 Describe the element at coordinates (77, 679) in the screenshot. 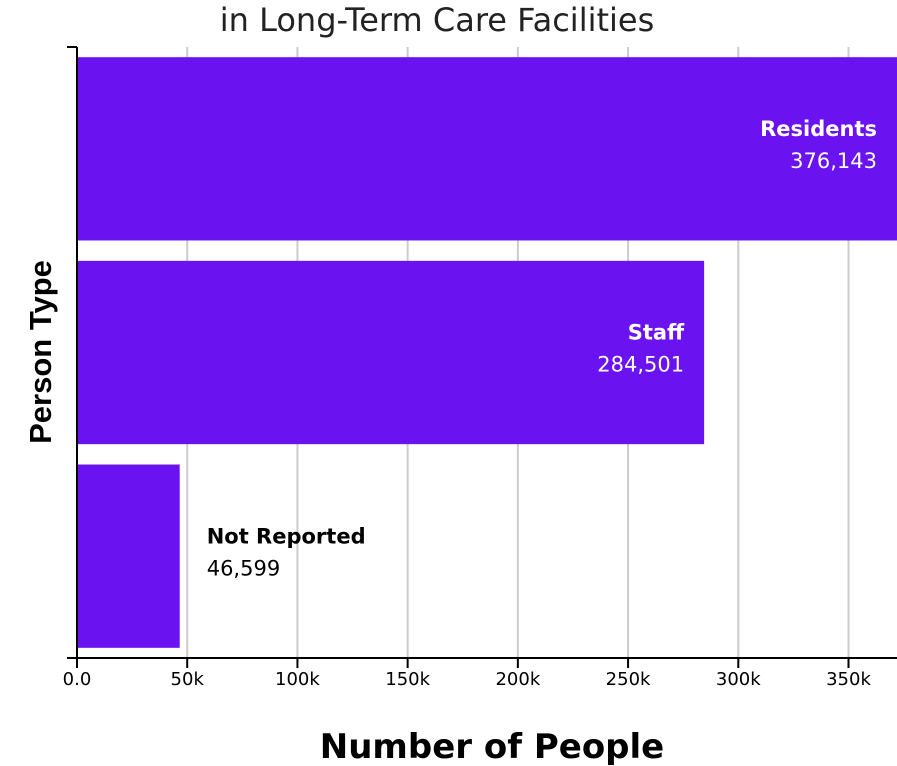

I see `x-tick-label-0: 0.0` at that location.